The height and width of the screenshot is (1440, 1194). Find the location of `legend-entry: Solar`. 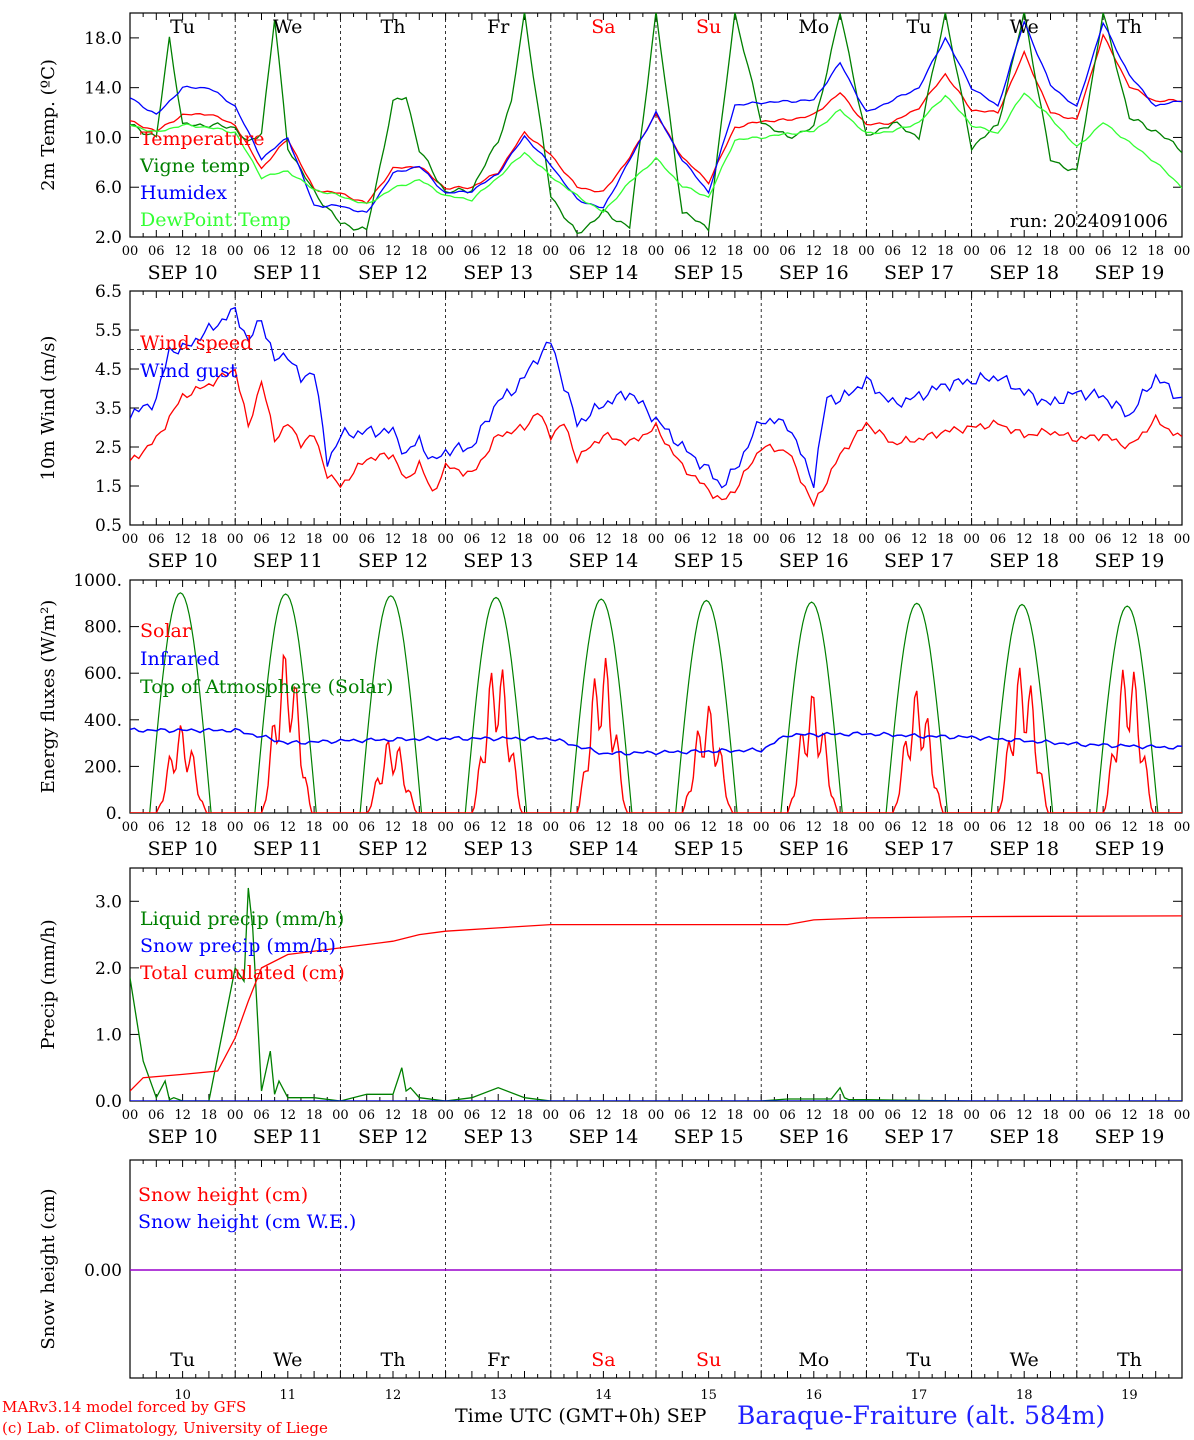

legend-entry: Solar is located at coordinates (166, 631).